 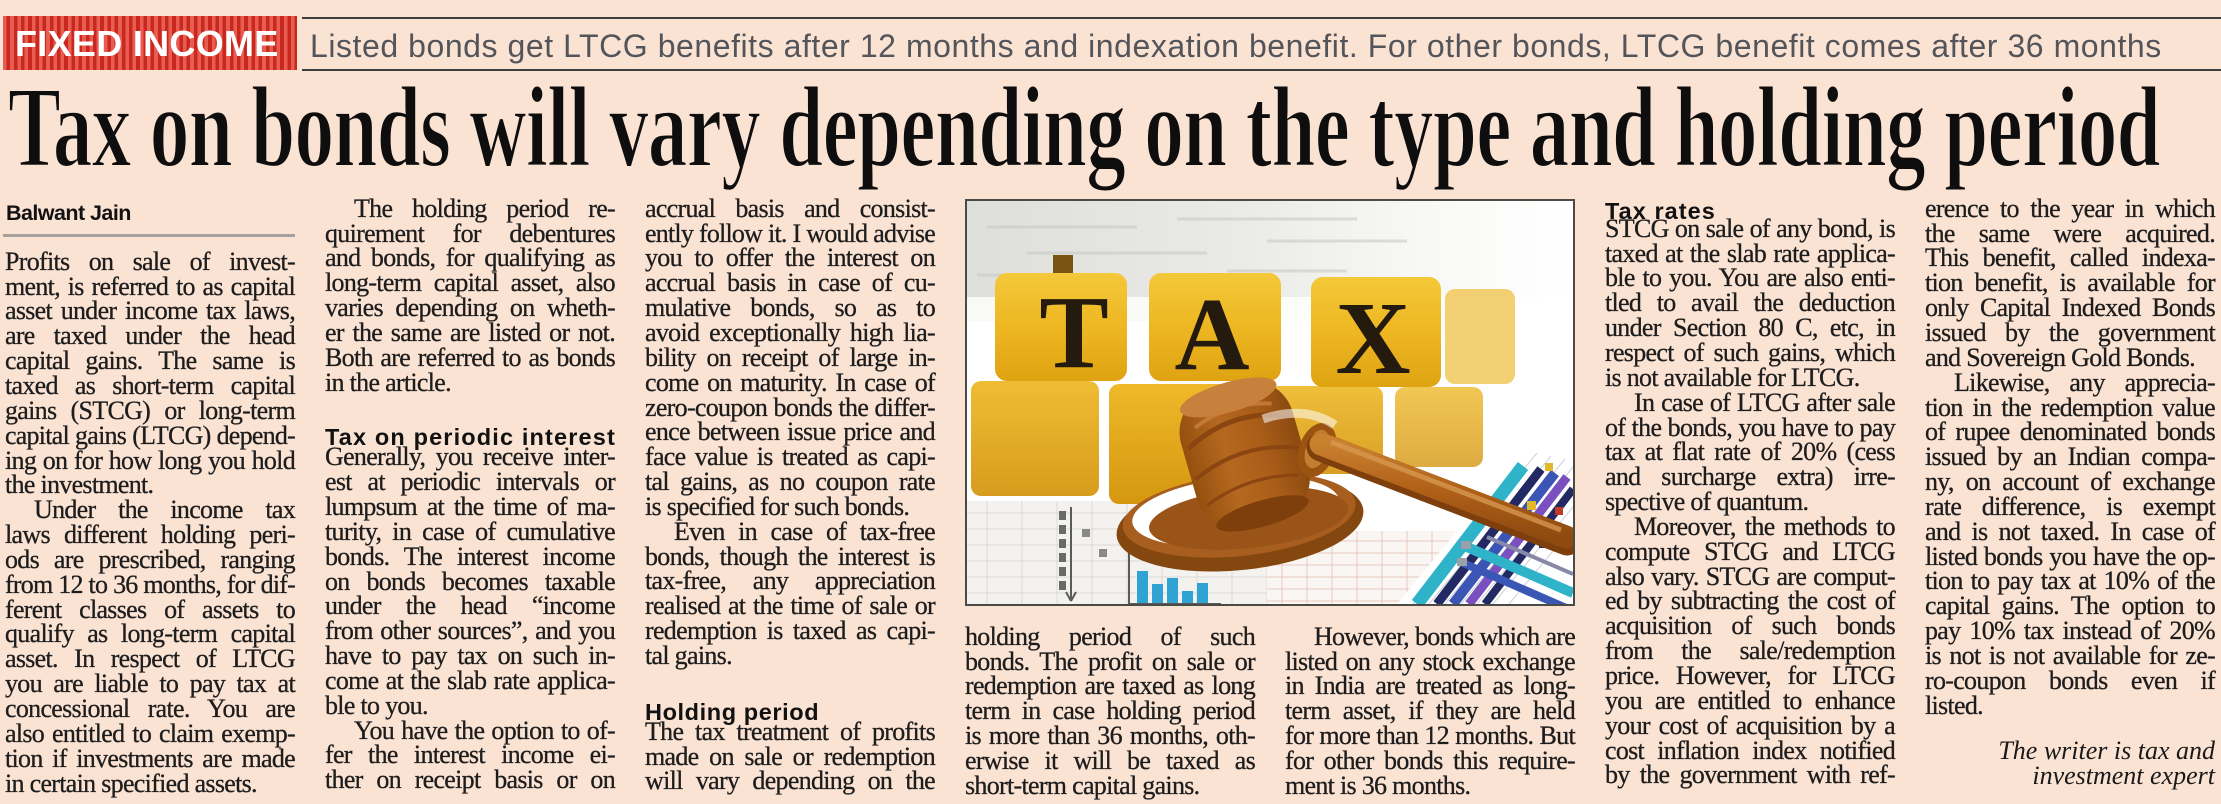 I want to click on svg-text: X, so click(x=1372, y=338).